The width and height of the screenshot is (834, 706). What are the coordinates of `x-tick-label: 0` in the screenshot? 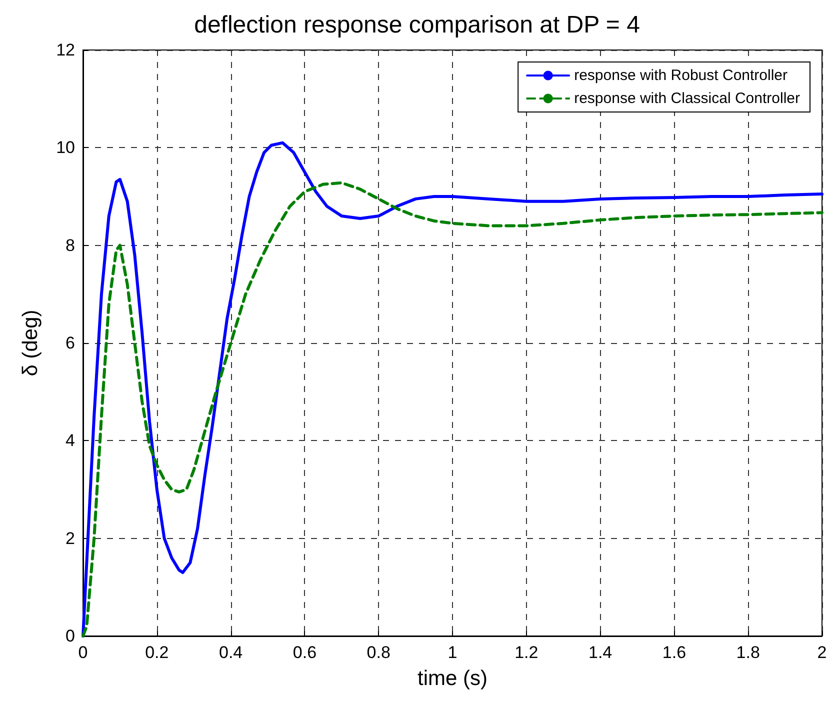 It's located at (83, 652).